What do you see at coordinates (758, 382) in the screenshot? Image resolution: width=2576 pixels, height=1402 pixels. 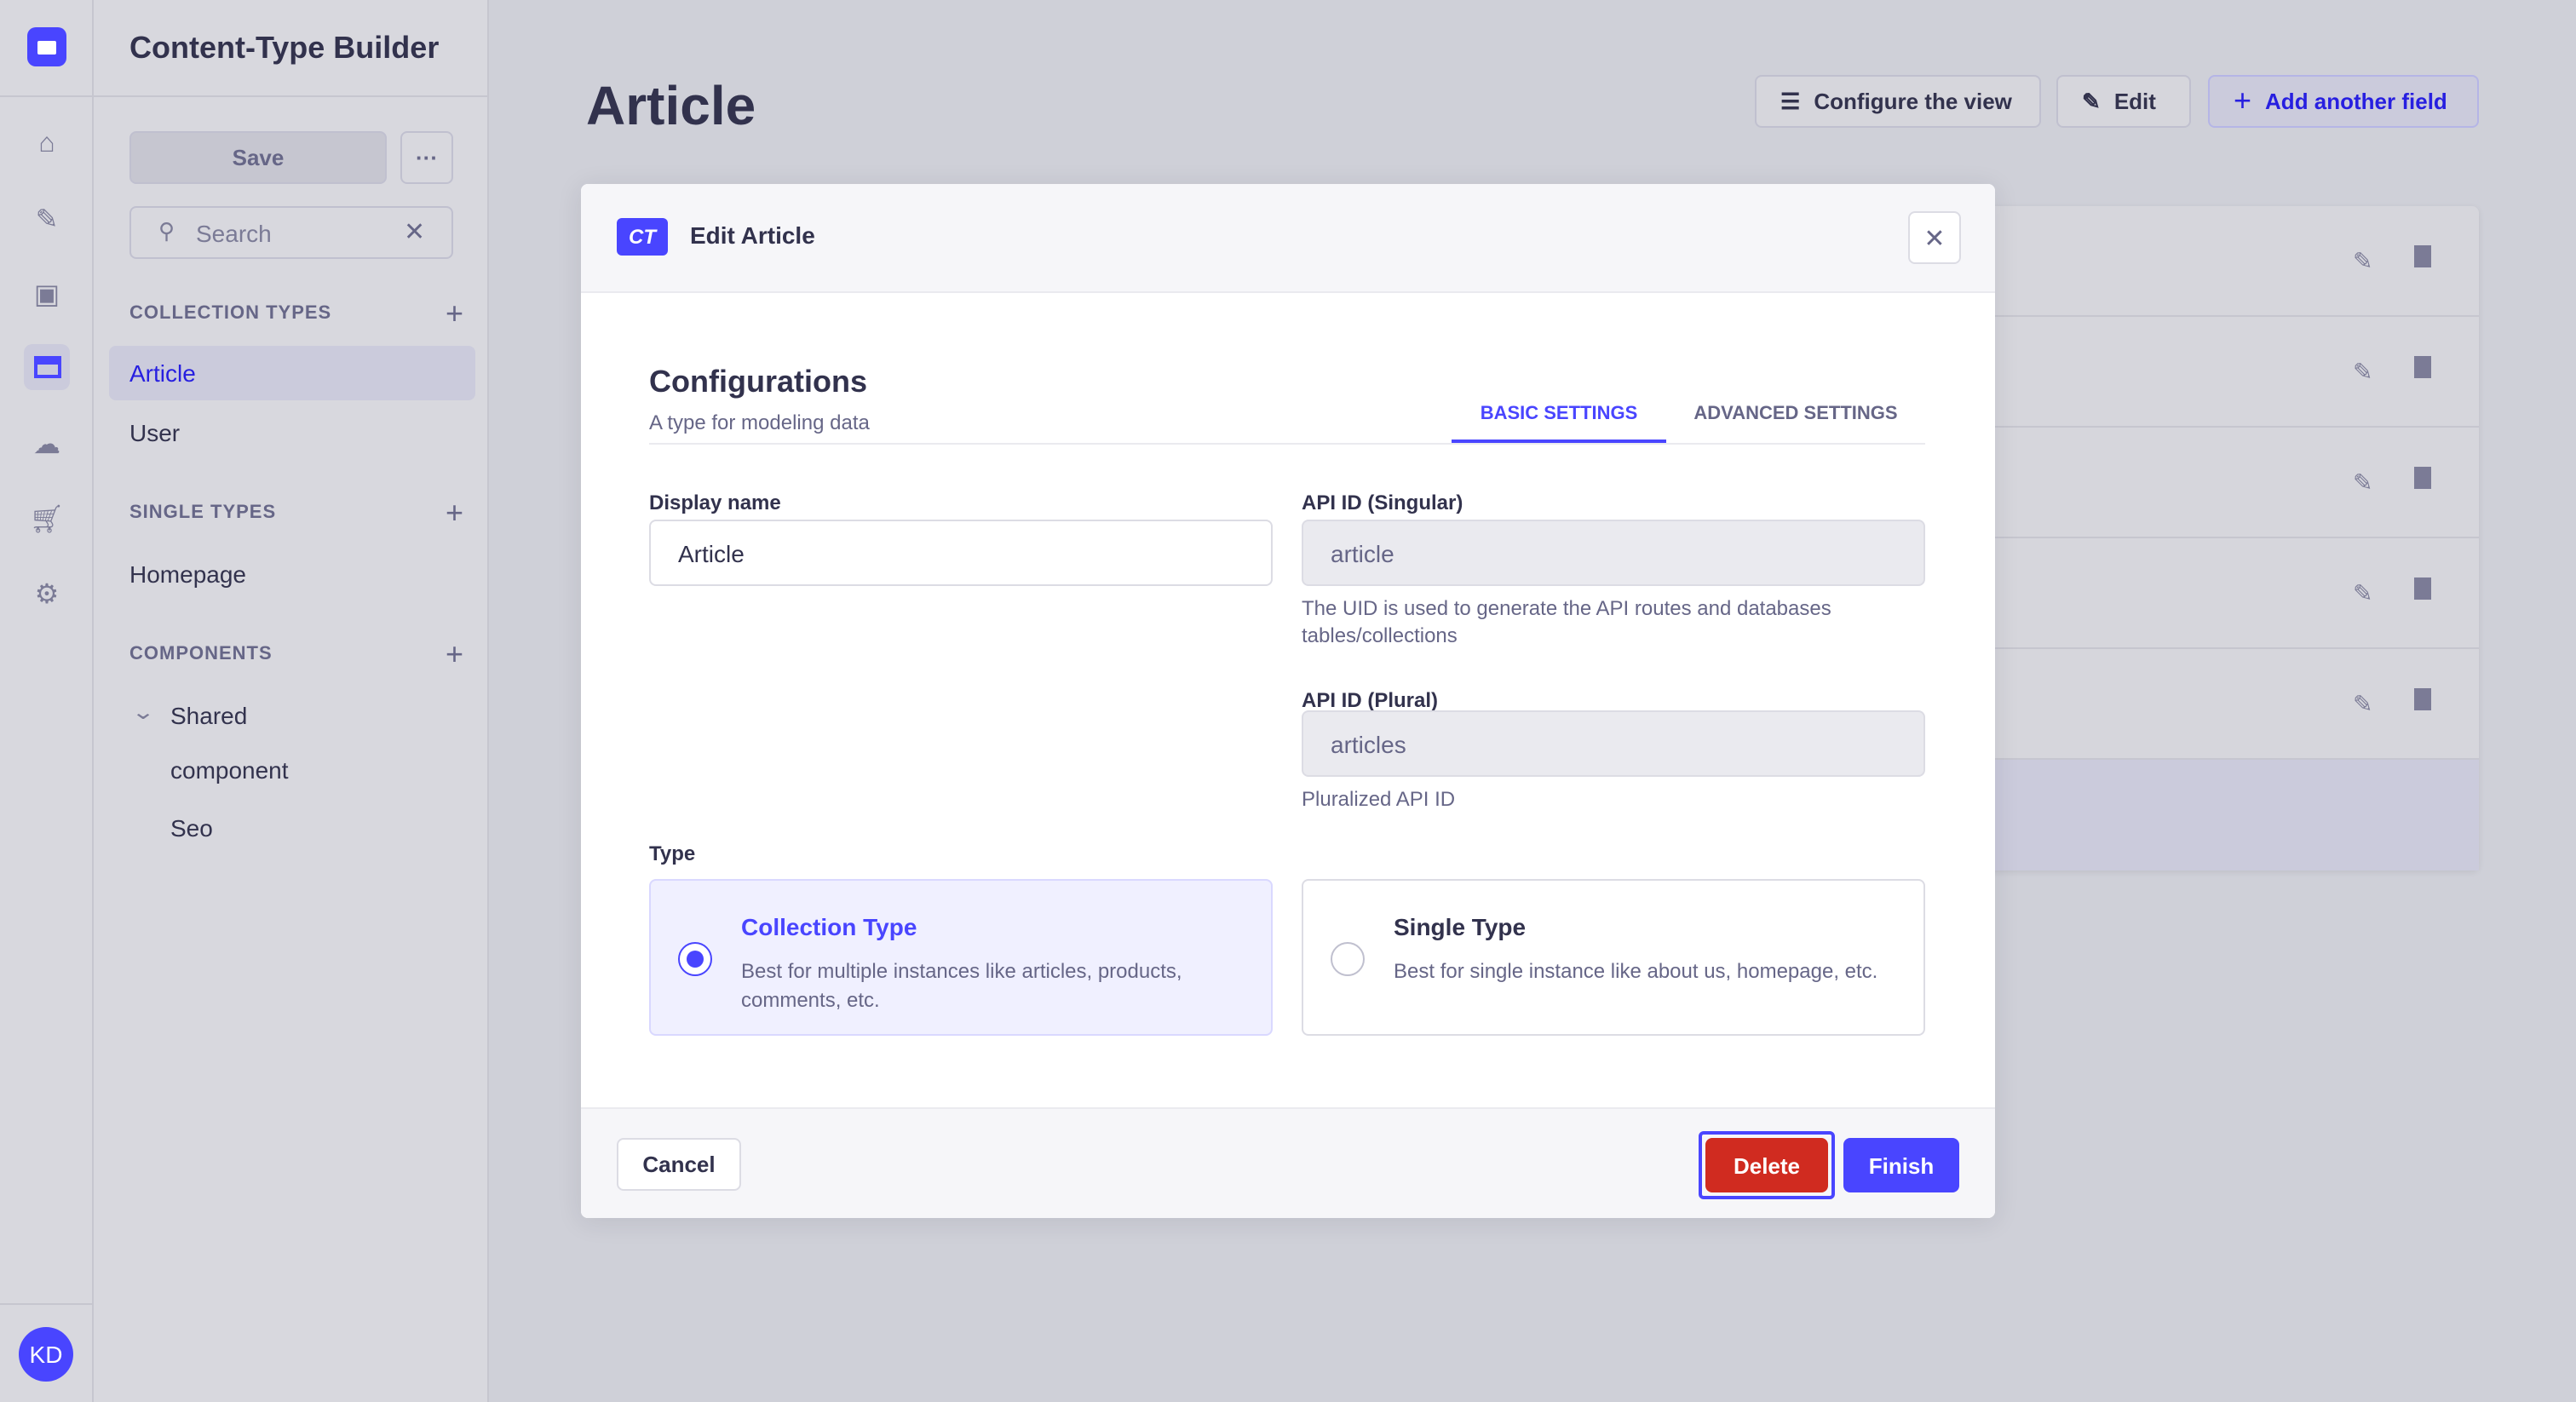 I see `section-title: Configurations` at bounding box center [758, 382].